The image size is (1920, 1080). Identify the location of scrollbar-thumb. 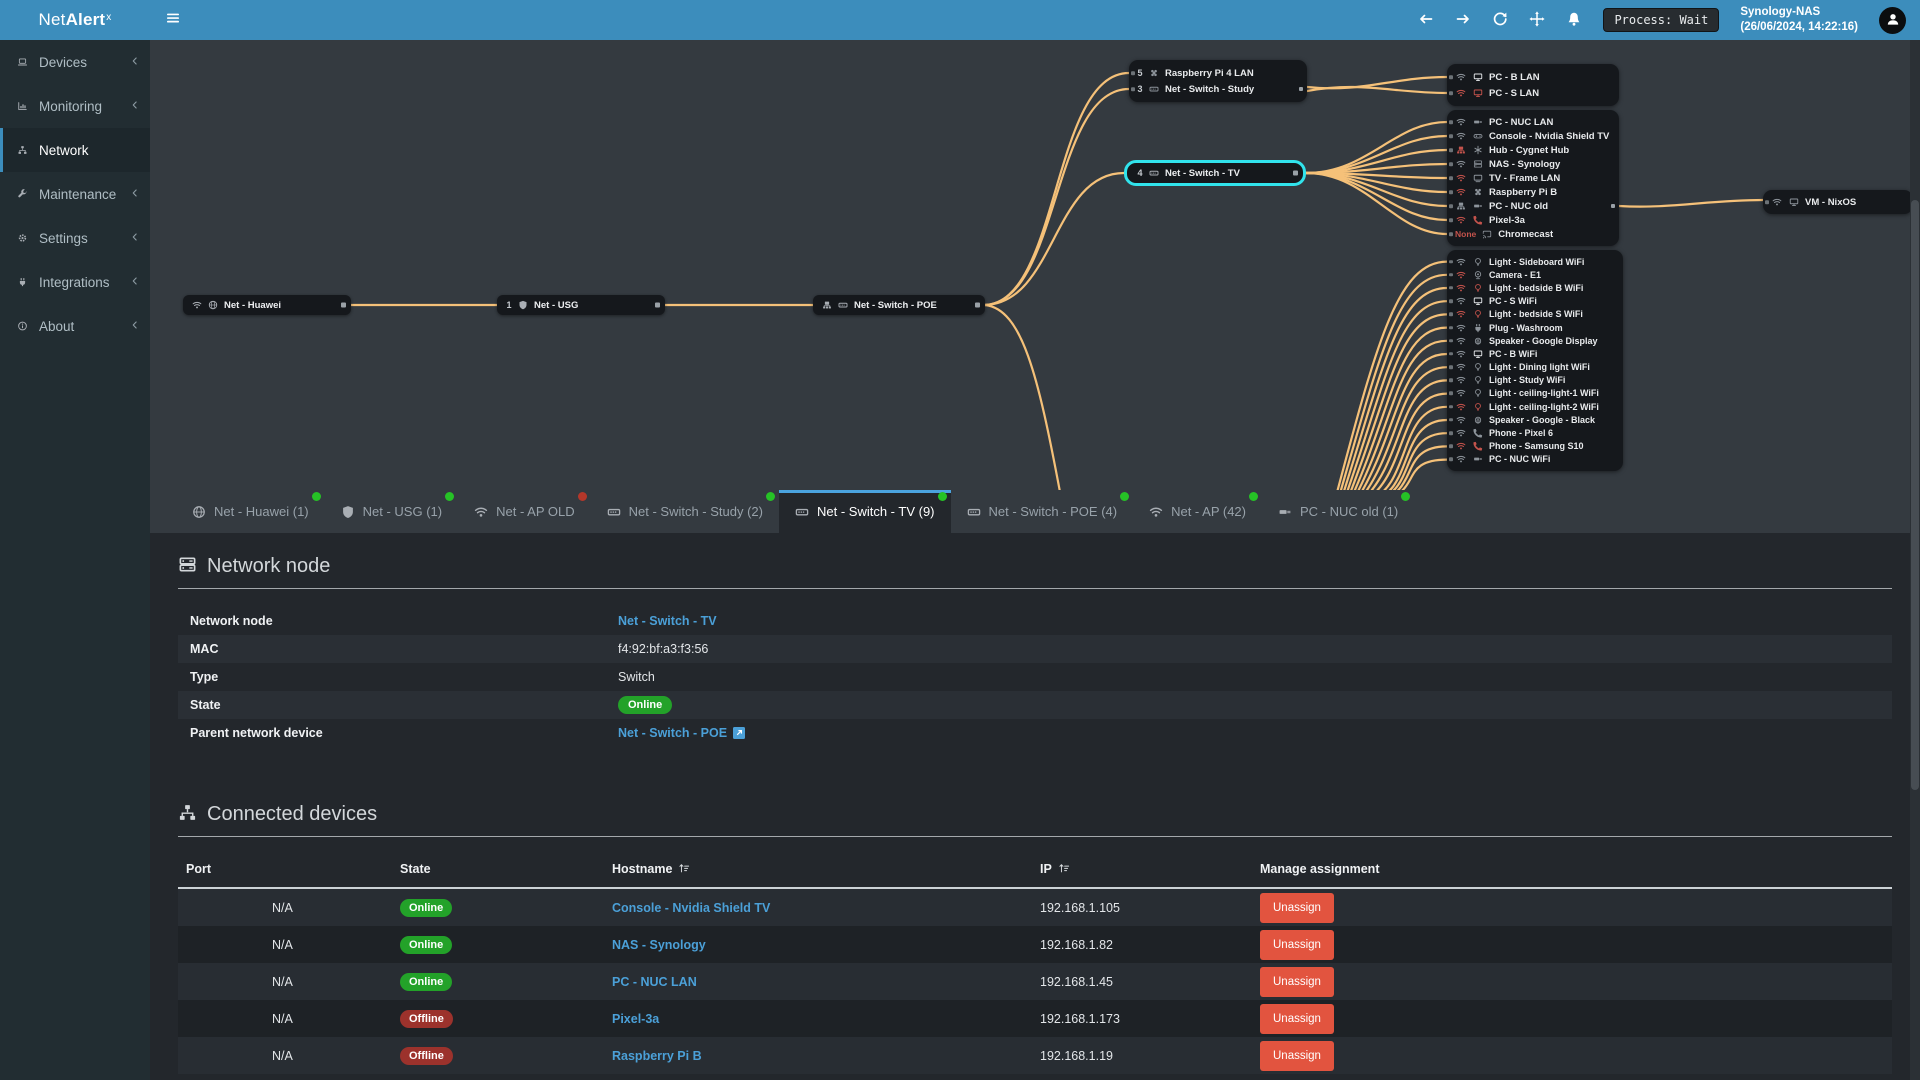
(1915, 495).